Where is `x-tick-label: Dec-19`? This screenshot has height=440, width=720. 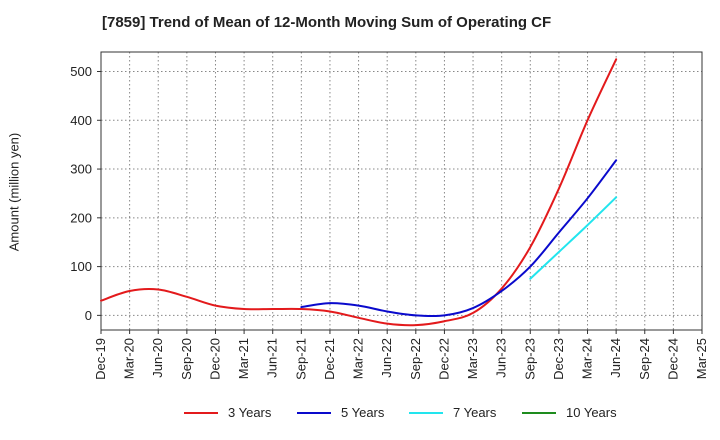 x-tick-label: Dec-19 is located at coordinates (100, 359).